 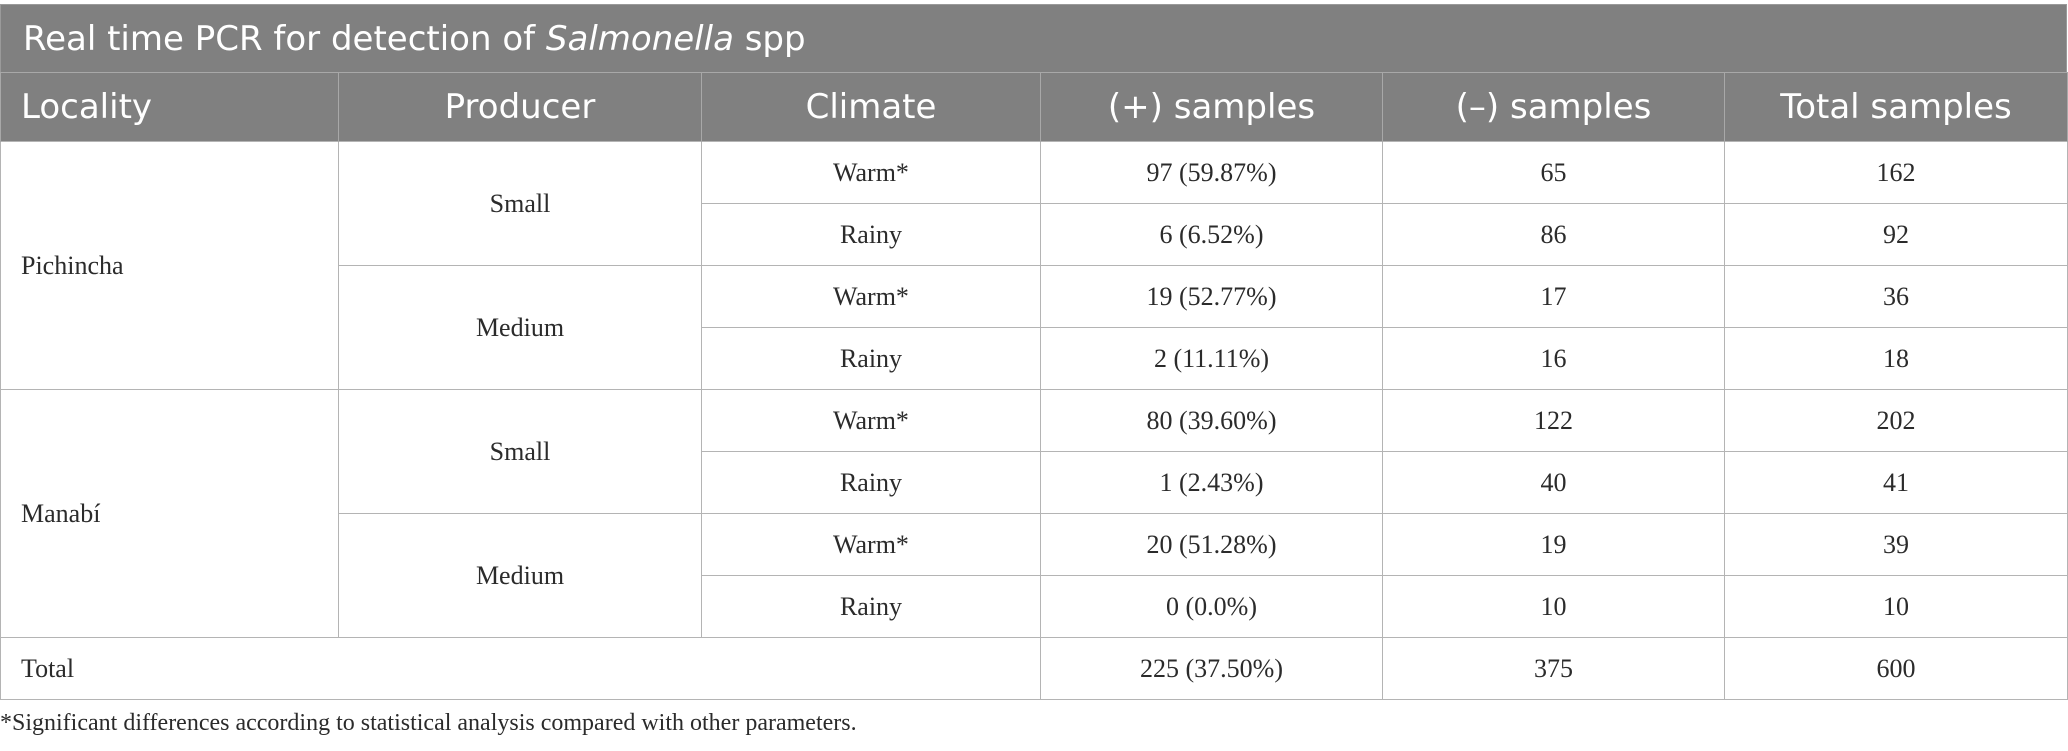 I want to click on total-negative: 375, so click(x=1553, y=668).